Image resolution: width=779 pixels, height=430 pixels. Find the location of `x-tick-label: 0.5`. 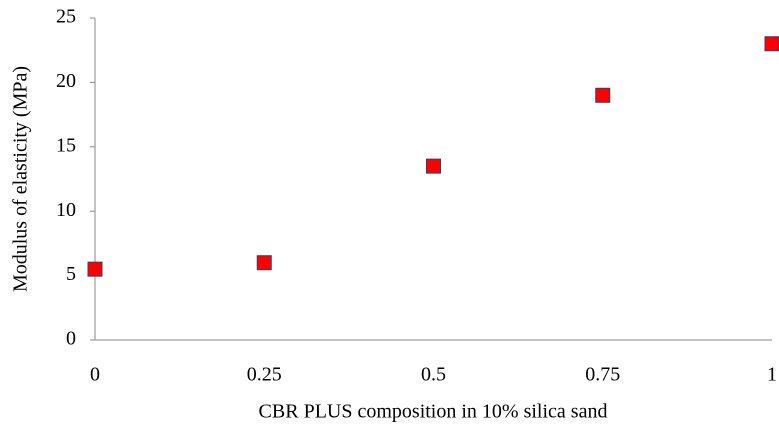

x-tick-label: 0.5 is located at coordinates (433, 375).